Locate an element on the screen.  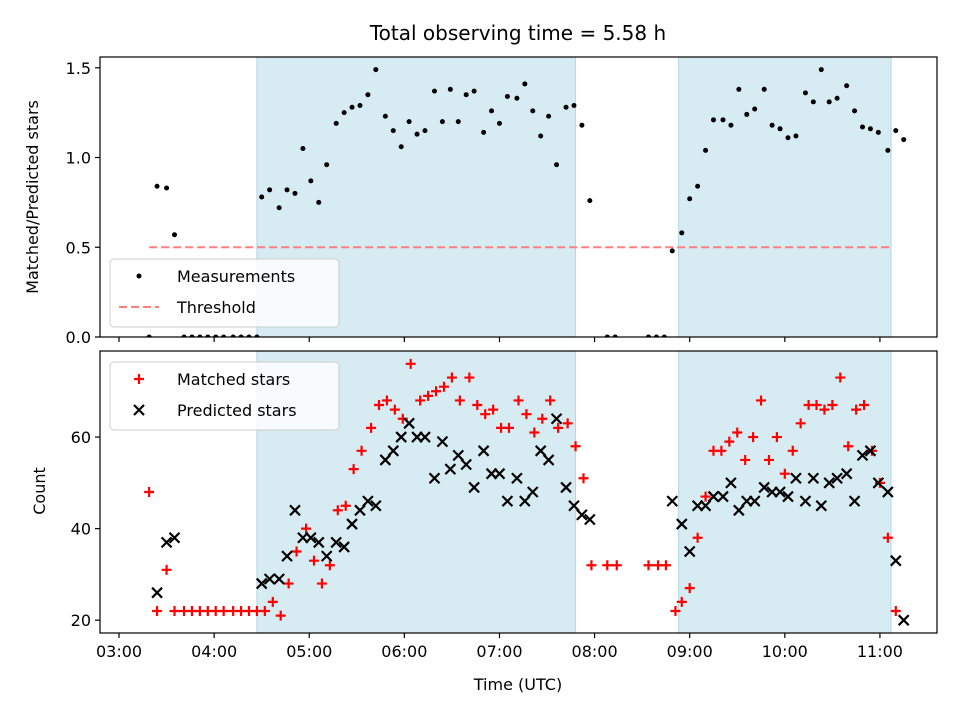
x-tick-label: 10:00 is located at coordinates (785, 651).